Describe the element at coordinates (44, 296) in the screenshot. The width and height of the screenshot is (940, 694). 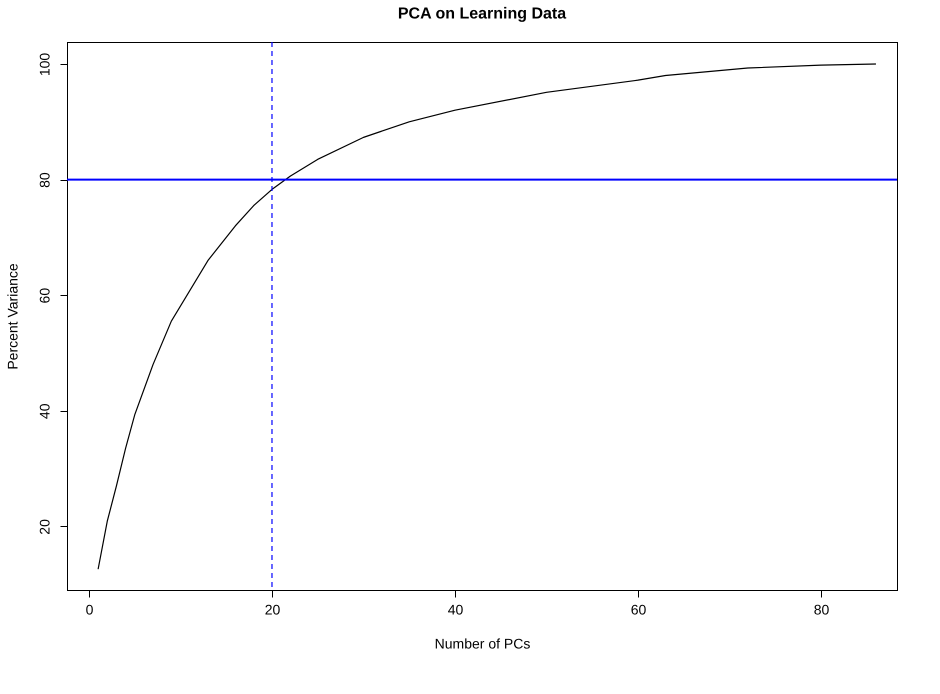
I see `y-tick-label: 60` at that location.